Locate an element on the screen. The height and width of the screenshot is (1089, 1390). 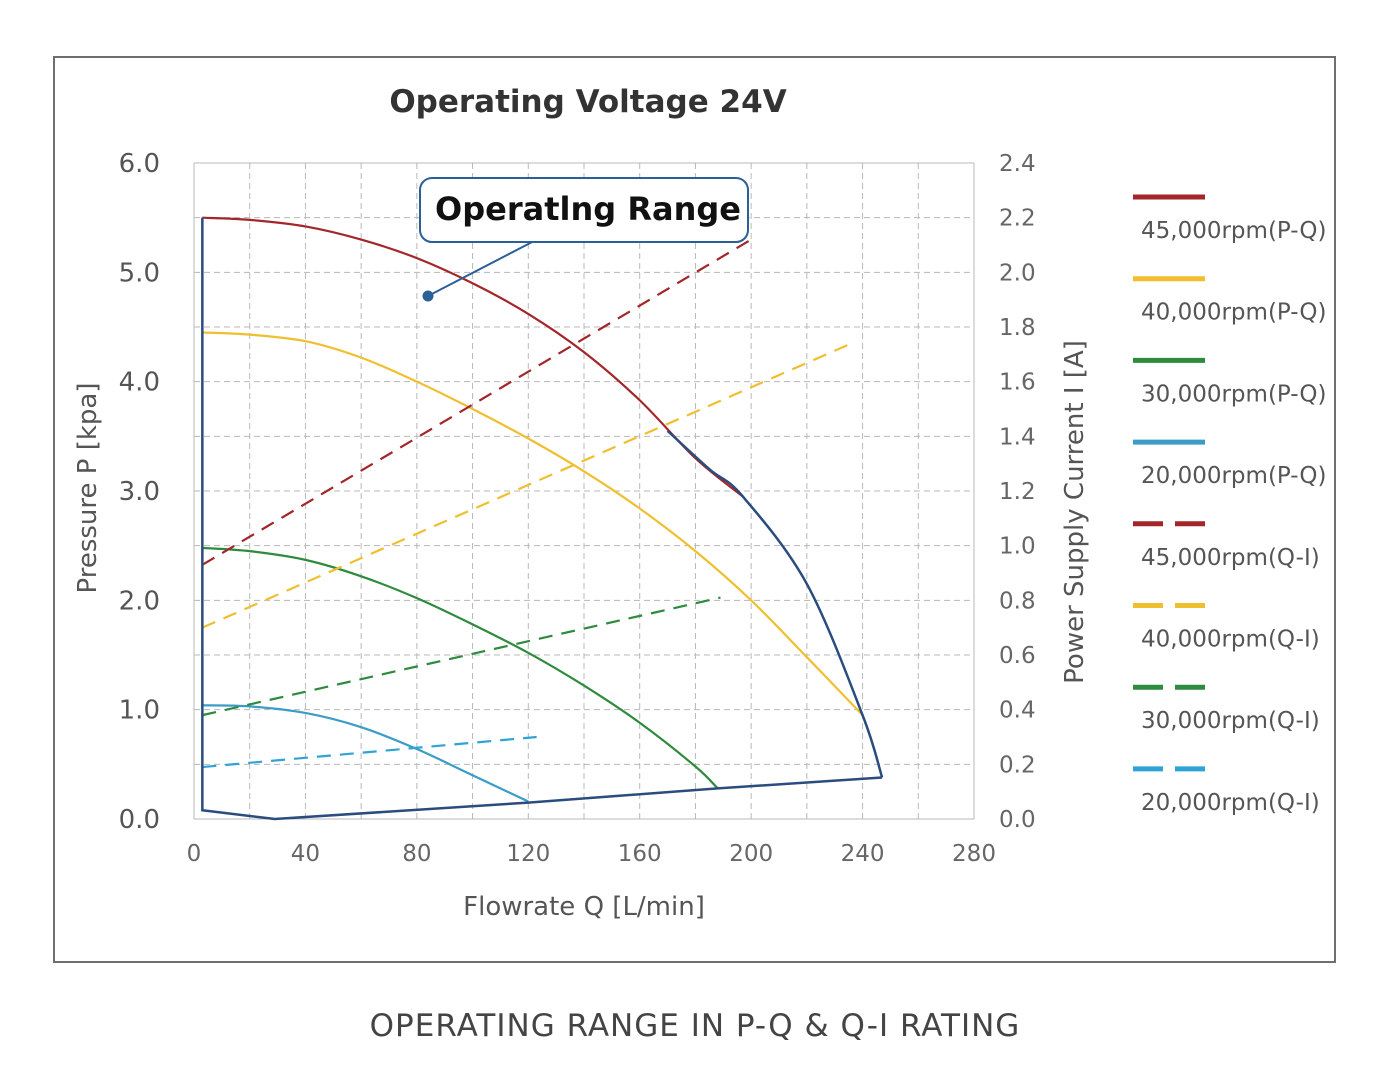
x-tick-label: 120 is located at coordinates (528, 854).